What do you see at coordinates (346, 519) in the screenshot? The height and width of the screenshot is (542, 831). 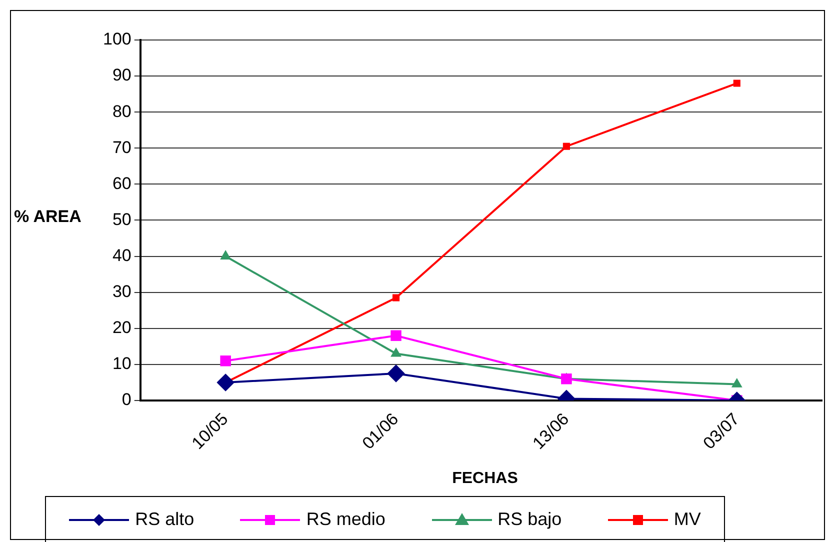 I see `legend-label: RS medio` at bounding box center [346, 519].